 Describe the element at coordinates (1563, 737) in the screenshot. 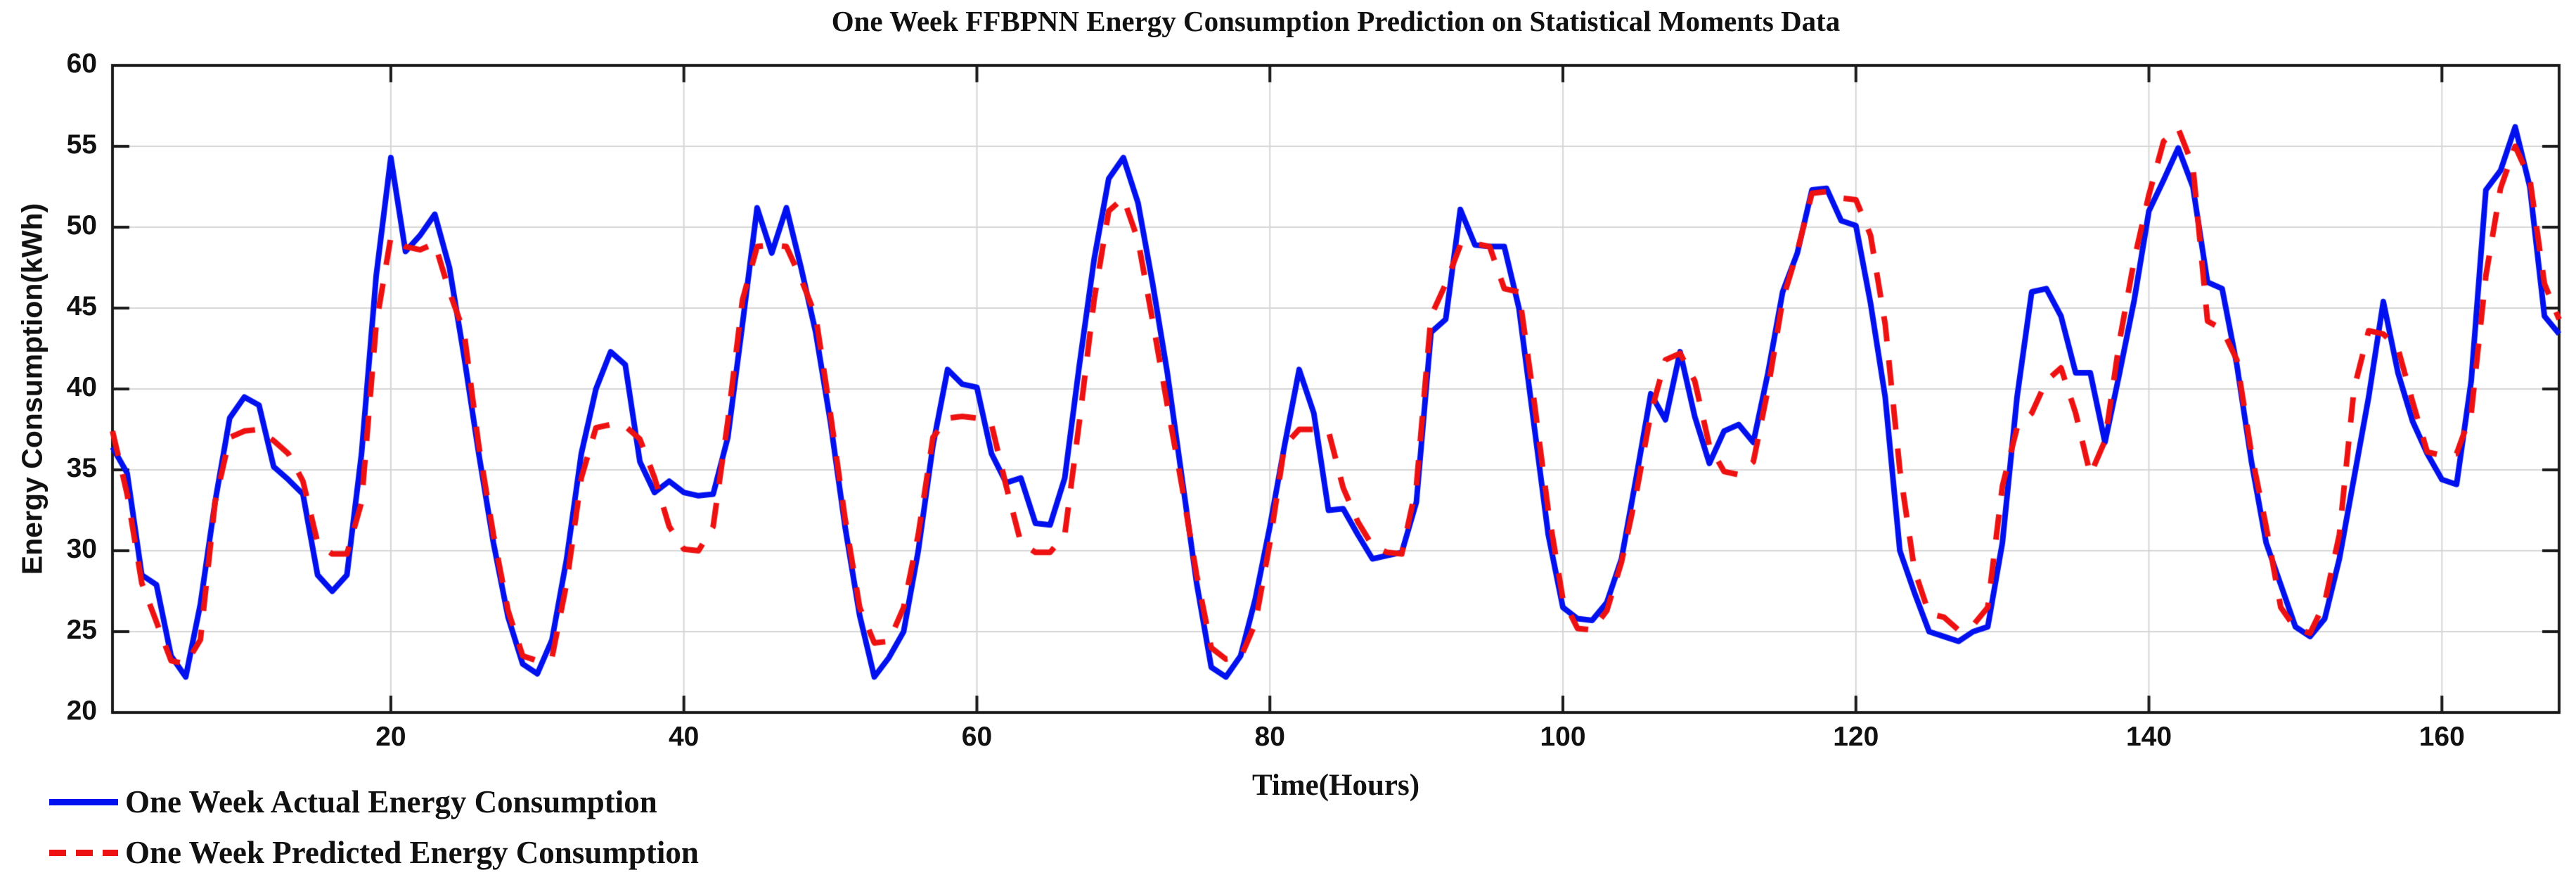

I see `x-tick-label-100: 100` at that location.